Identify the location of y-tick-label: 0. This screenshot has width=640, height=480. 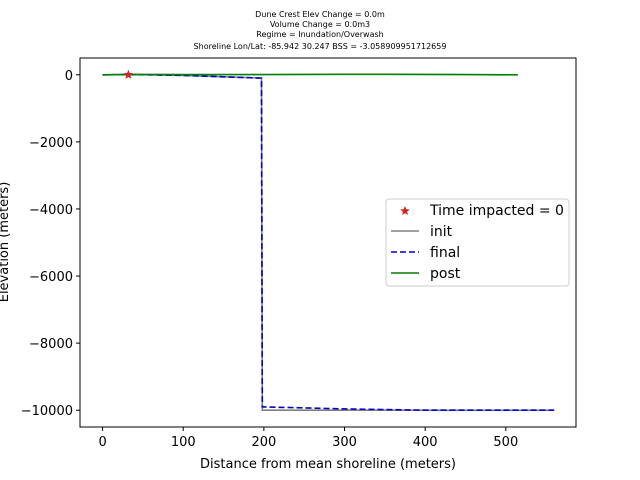
(69, 76).